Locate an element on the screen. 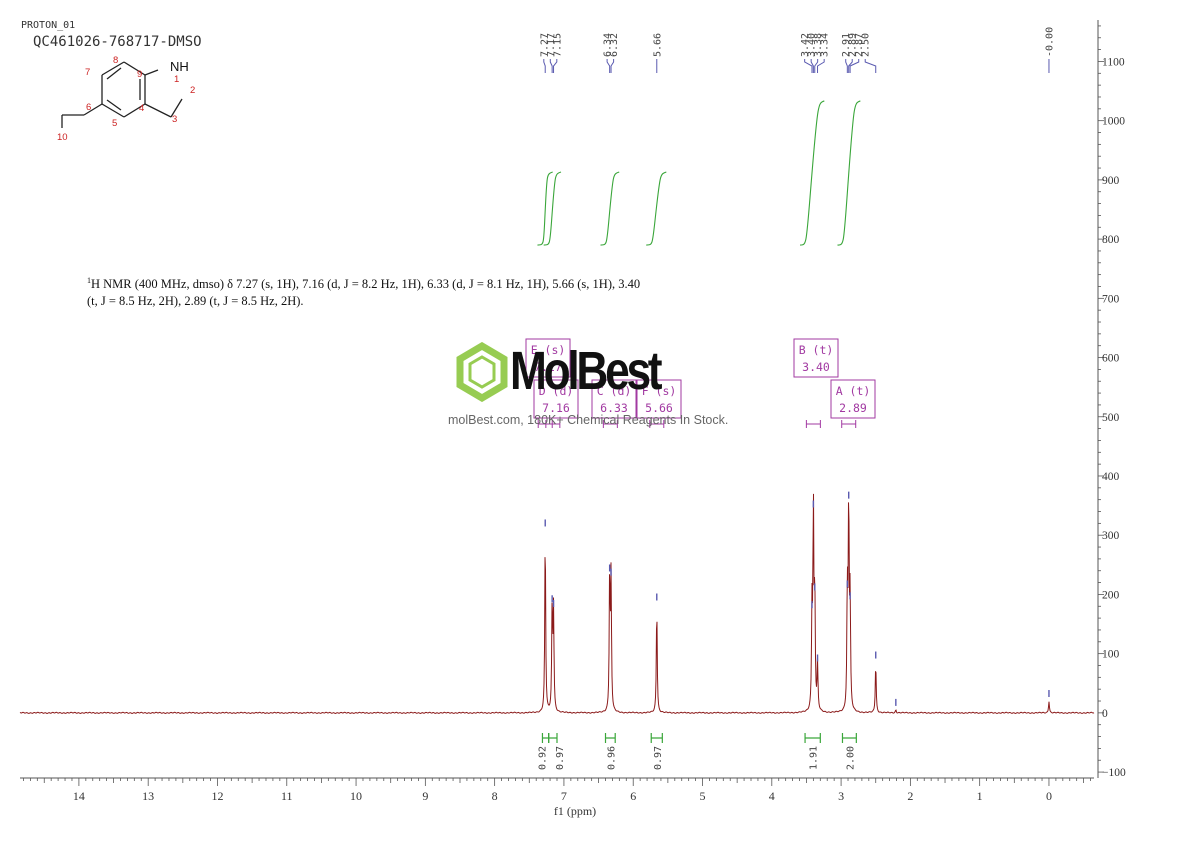 The width and height of the screenshot is (1190, 841). y-tick-label: 1100 is located at coordinates (1113, 62).